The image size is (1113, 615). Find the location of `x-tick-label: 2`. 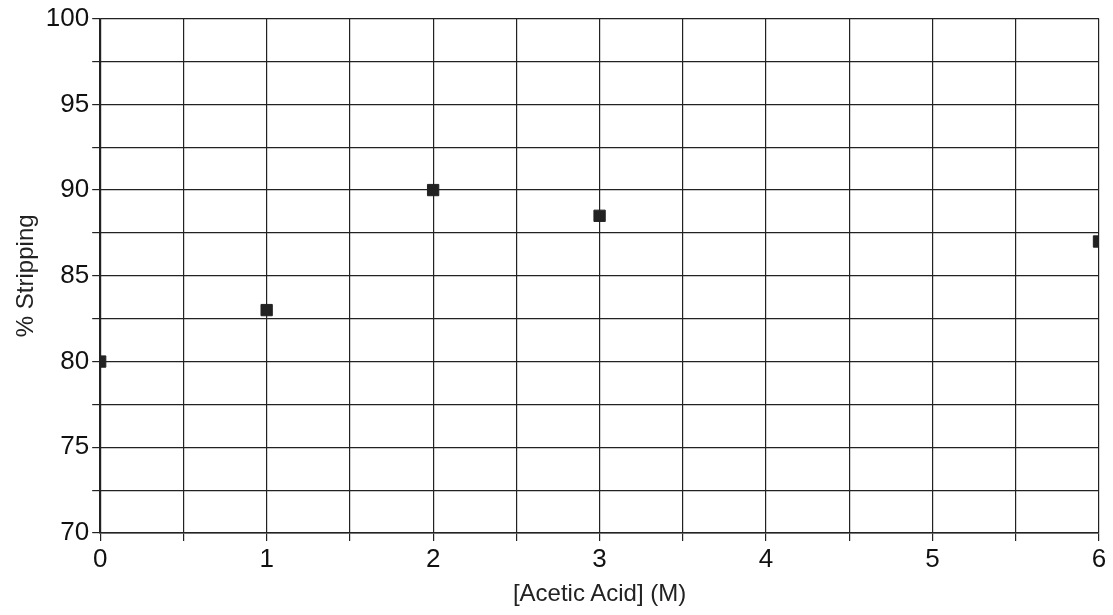

x-tick-label: 2 is located at coordinates (433, 557).